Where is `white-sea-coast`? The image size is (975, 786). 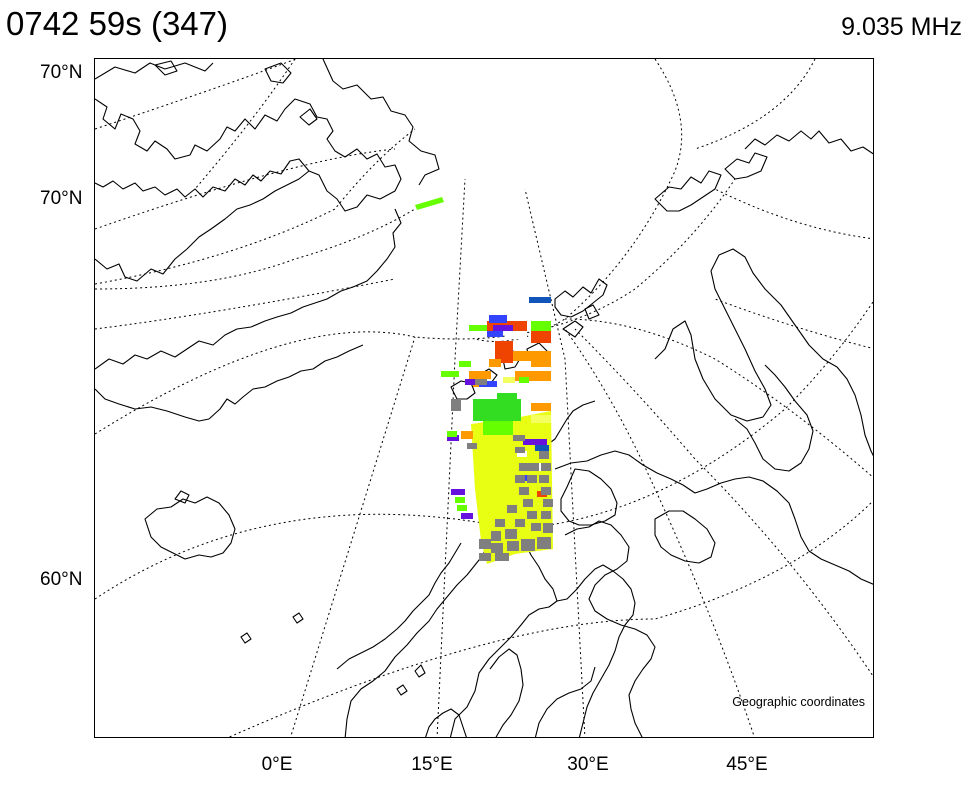 white-sea-coast is located at coordinates (610, 628).